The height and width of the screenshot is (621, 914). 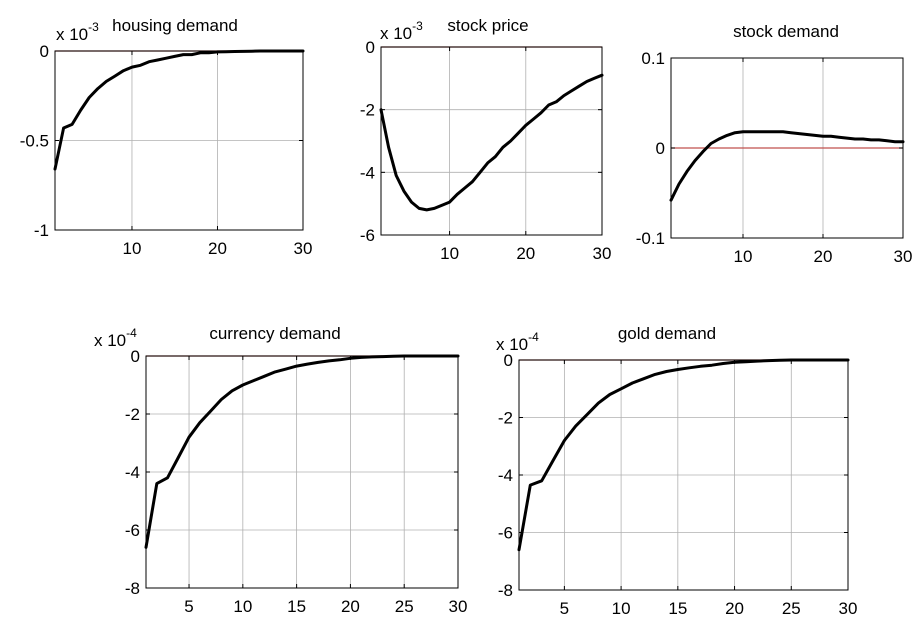 I want to click on y-tick-label: -0.5, so click(x=34, y=141).